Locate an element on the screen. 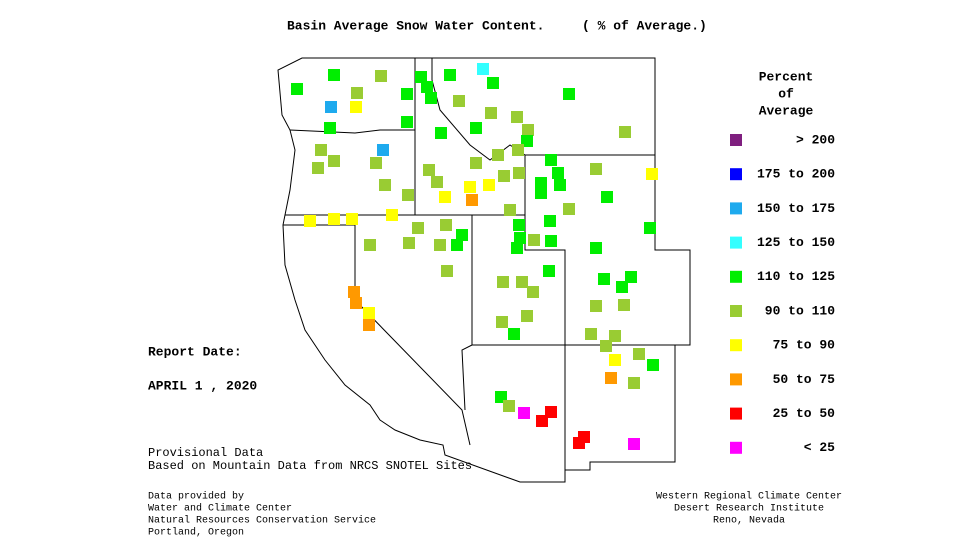 The height and width of the screenshot is (551, 980). legend-label: 75 to 90 is located at coordinates (804, 345).